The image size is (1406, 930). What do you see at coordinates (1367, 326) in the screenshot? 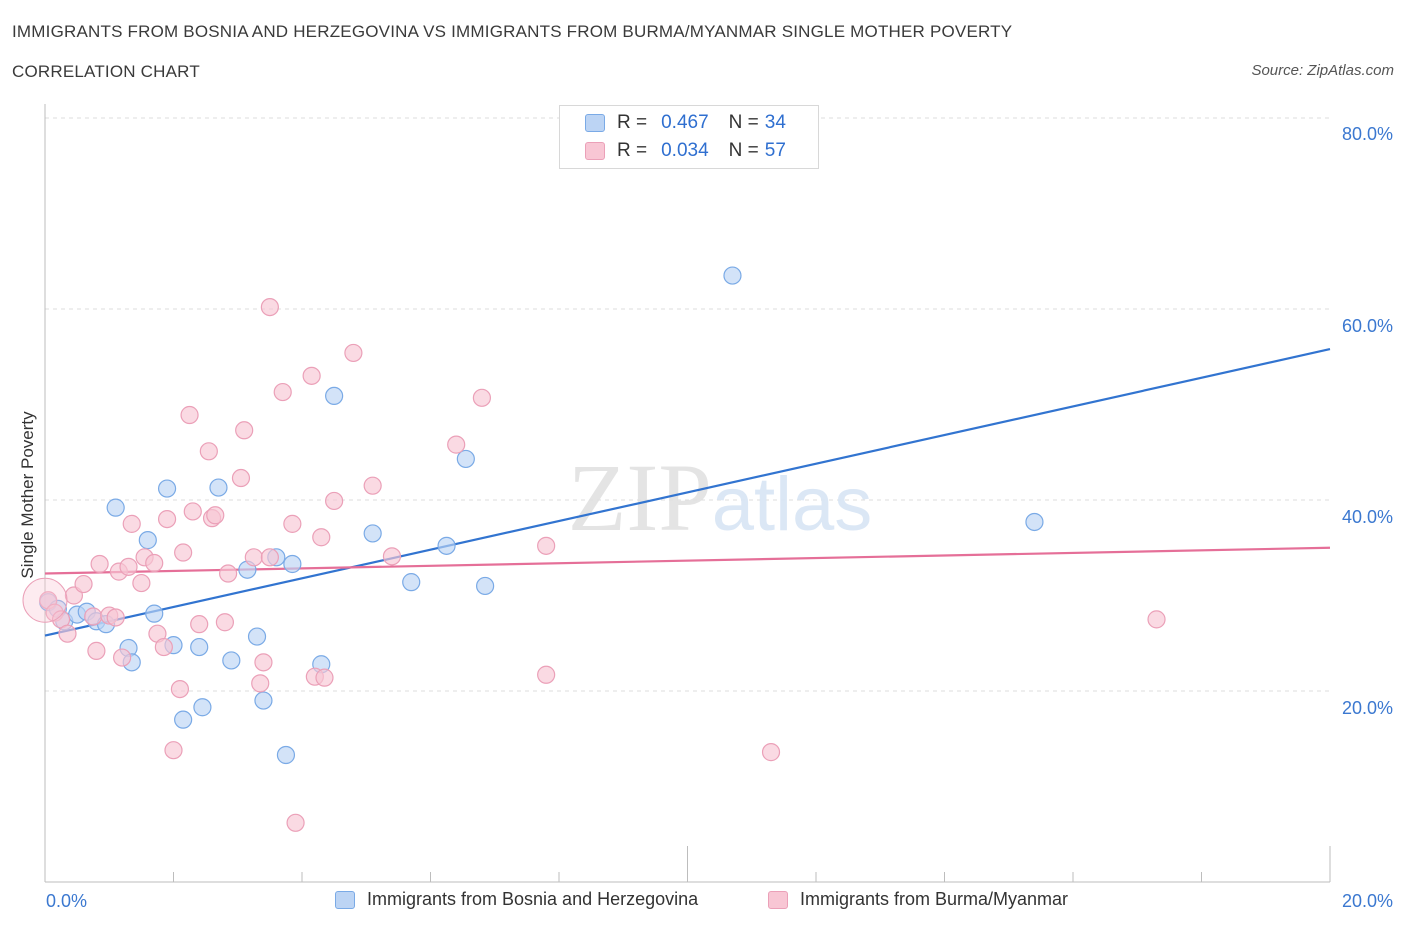
I see `y-tick-label-60: 60.0%` at bounding box center [1367, 326].